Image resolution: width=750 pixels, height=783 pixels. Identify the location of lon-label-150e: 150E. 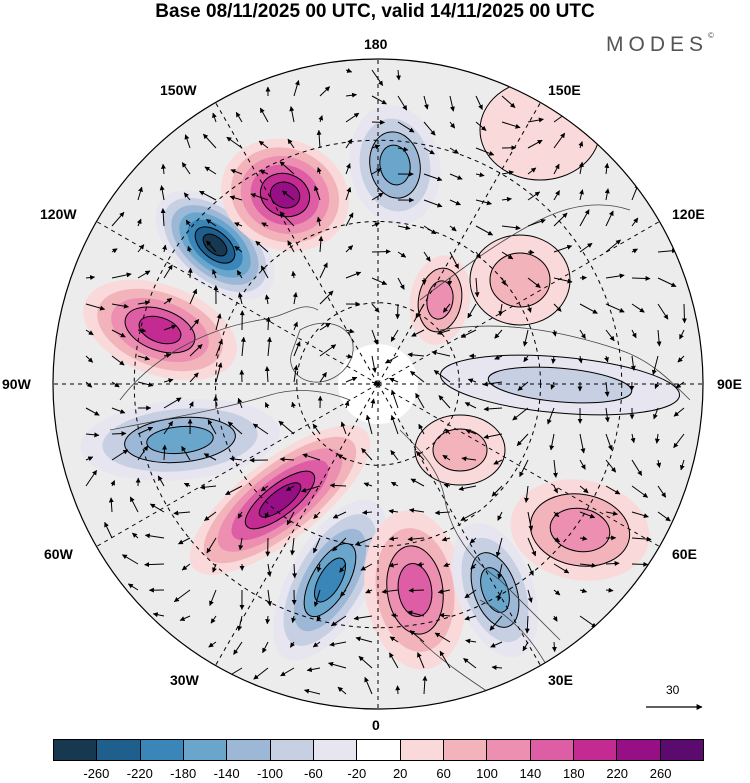
(564, 90).